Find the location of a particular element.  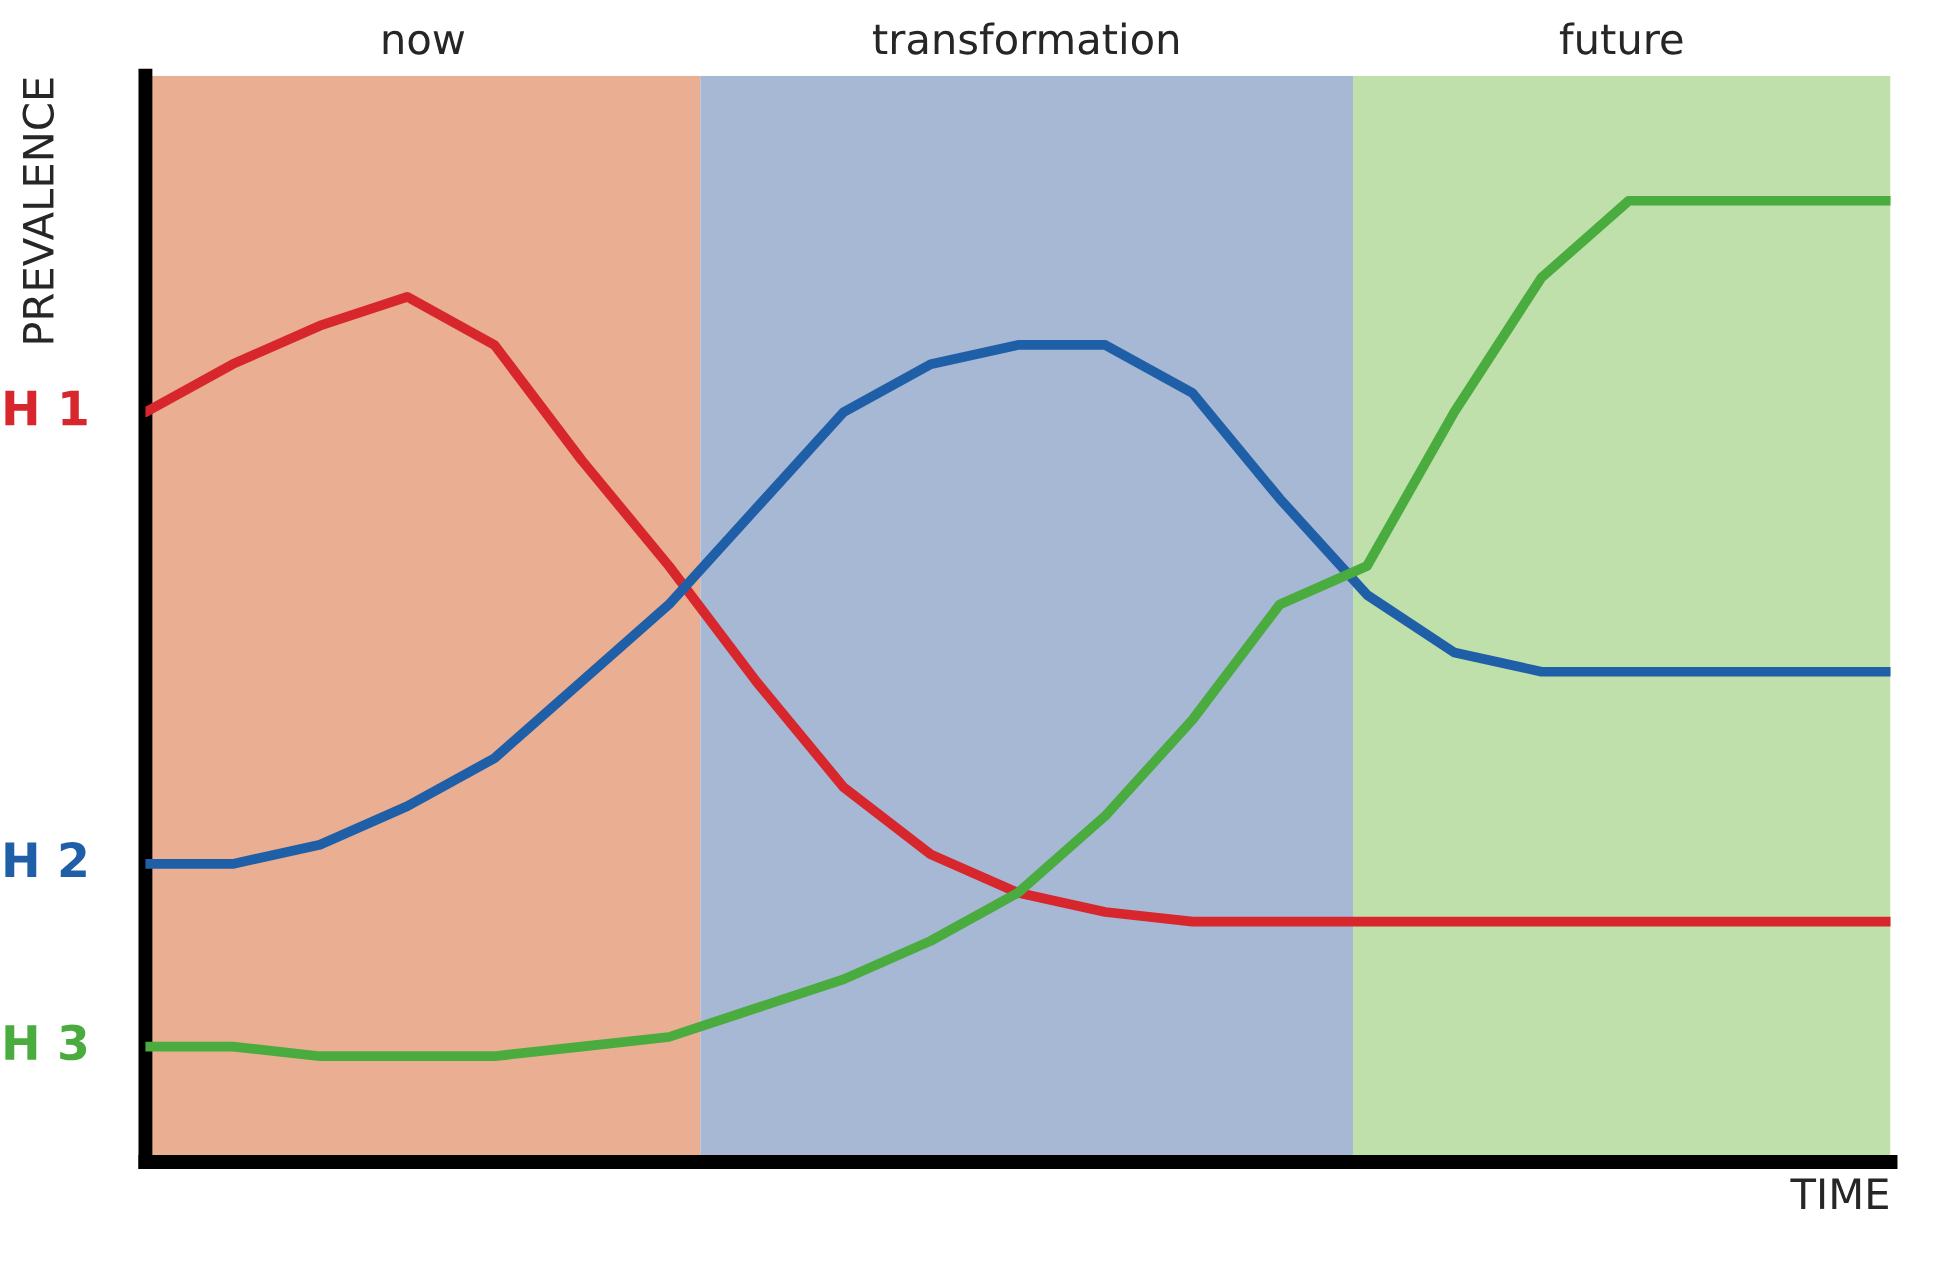

series-label: H 3 is located at coordinates (46, 1042).